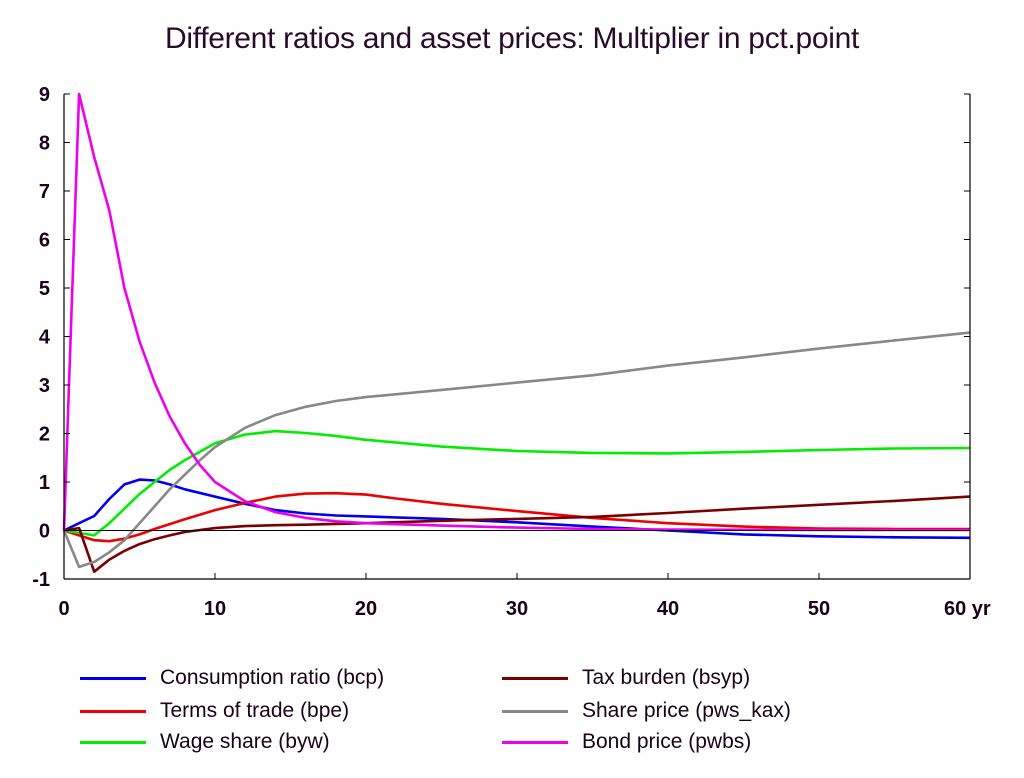 Image resolution: width=1024 pixels, height=778 pixels. I want to click on y-tick-label: 6, so click(44, 241).